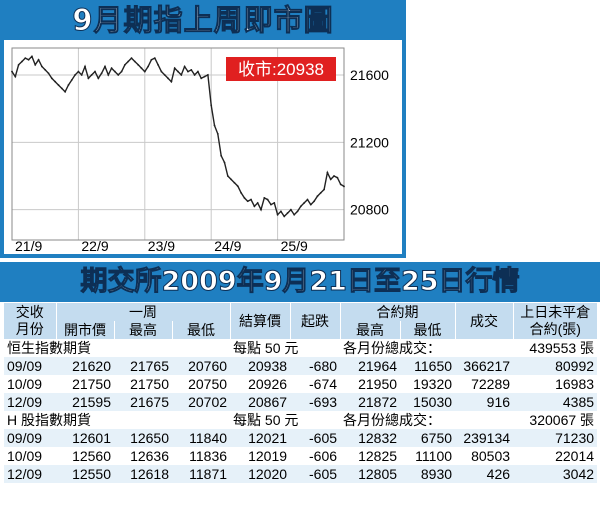  What do you see at coordinates (260, 456) in the screenshot?
I see `table-cell: 12019` at bounding box center [260, 456].